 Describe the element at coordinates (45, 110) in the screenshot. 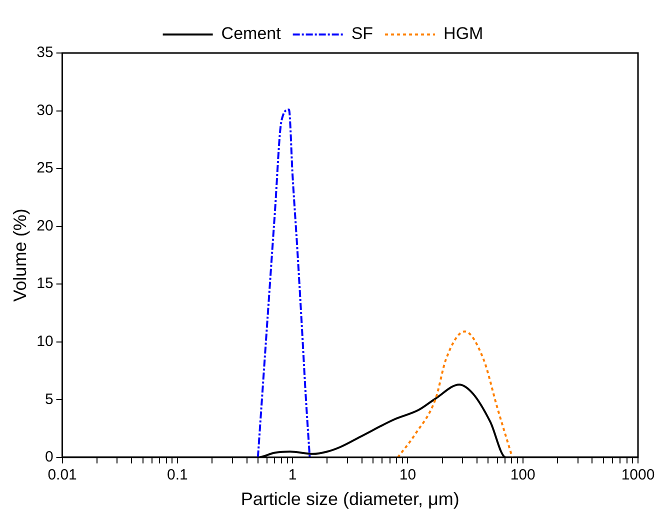

I see `y-tick-label: 30` at that location.